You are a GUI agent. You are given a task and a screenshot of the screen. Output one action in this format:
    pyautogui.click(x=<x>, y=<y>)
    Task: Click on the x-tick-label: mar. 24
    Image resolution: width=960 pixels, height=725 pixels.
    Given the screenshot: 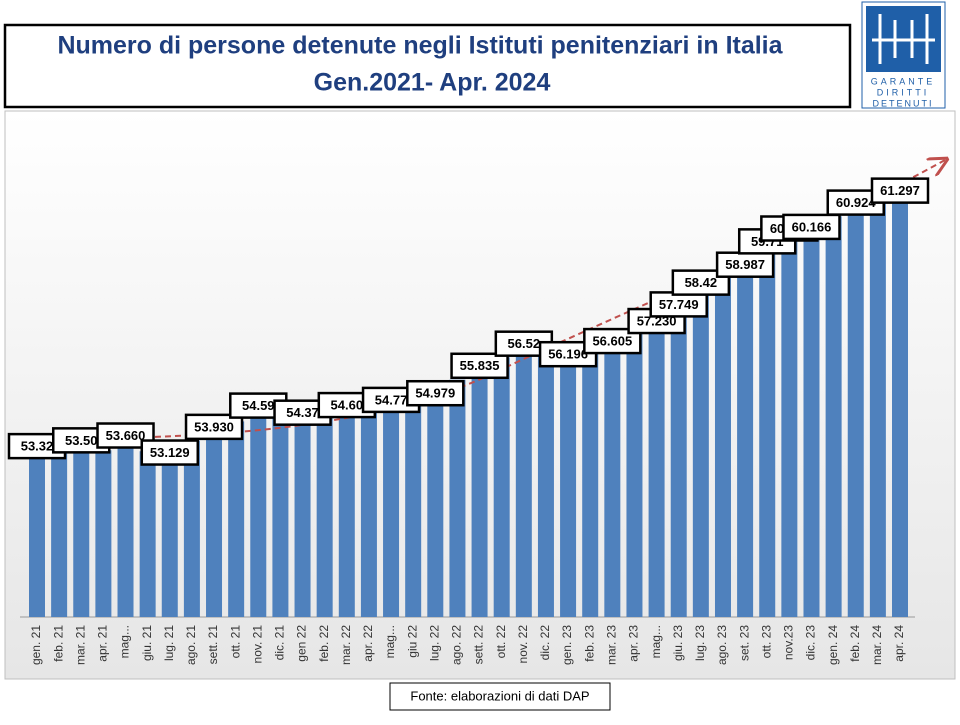 What is the action you would take?
    pyautogui.click(x=877, y=645)
    